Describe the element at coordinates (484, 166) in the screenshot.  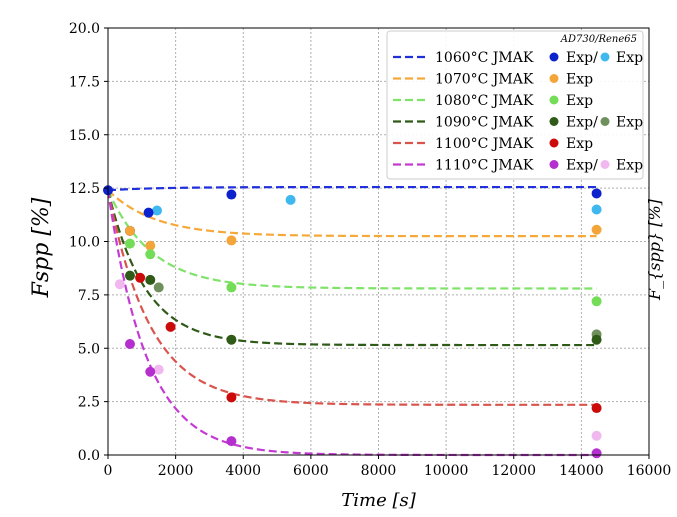
I see `legend-label: 1110°C JMAK` at that location.